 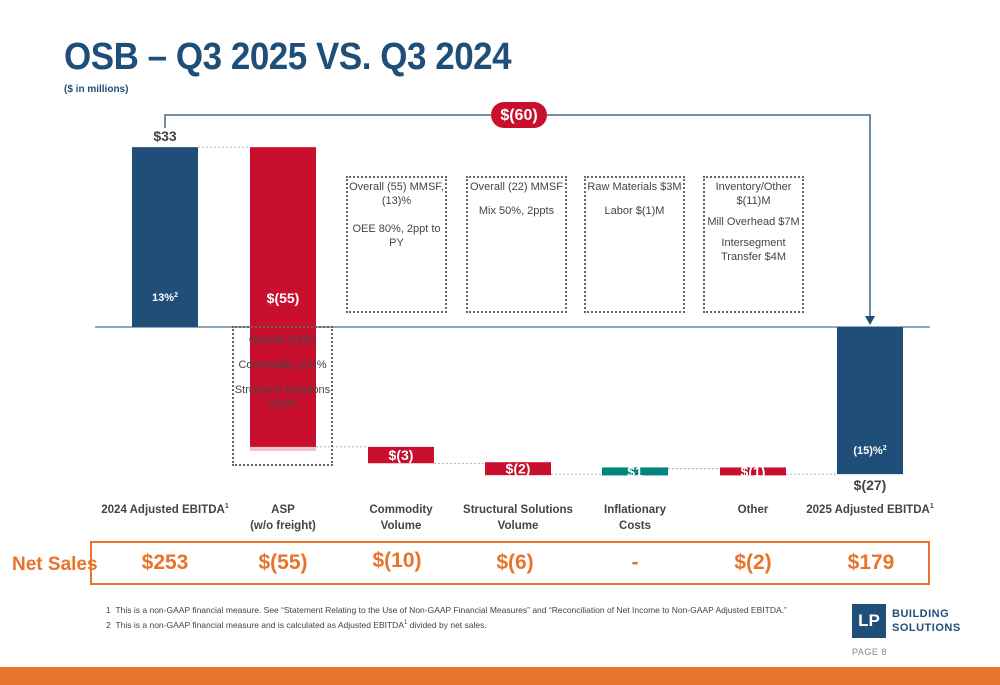 What do you see at coordinates (926, 621) in the screenshot?
I see `logo-text: BUILDING SOLUTIONS` at bounding box center [926, 621].